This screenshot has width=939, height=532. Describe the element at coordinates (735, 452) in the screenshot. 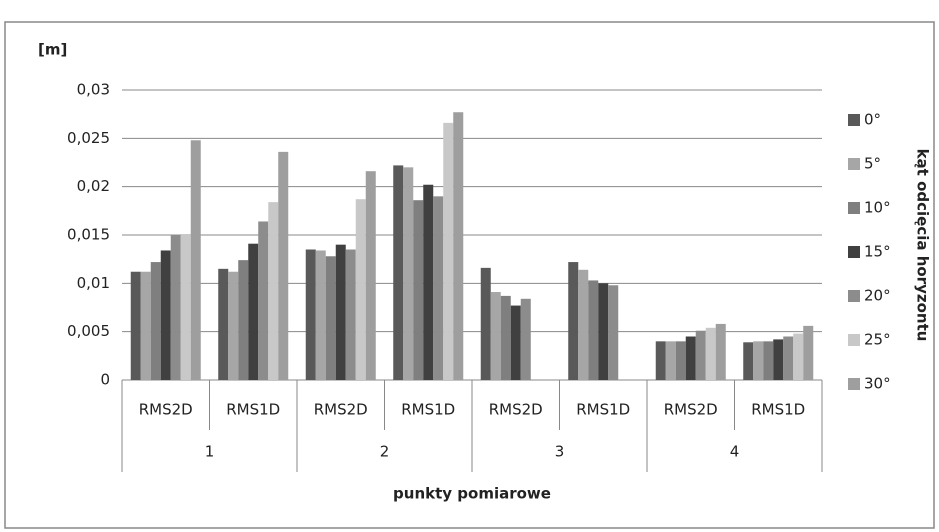

I see `group-label: 4` at that location.